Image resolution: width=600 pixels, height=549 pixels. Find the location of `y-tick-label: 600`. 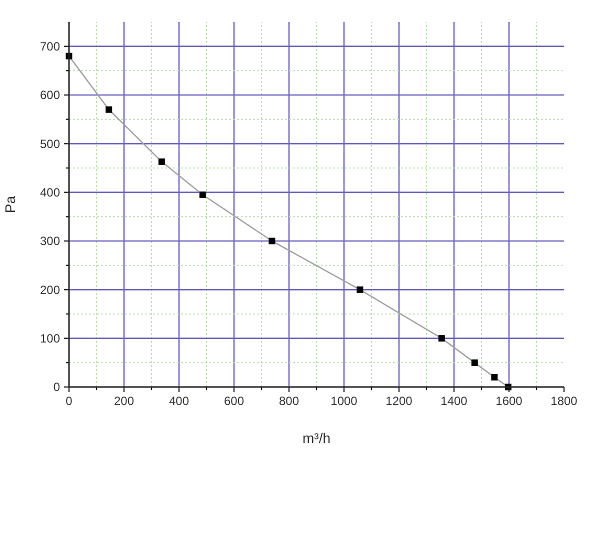

y-tick-label: 600 is located at coordinates (50, 95).